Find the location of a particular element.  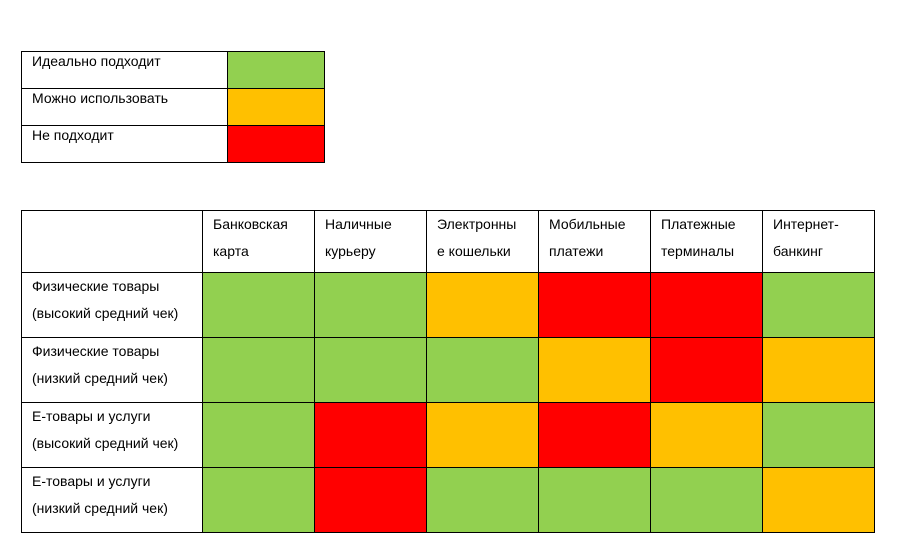

corner-cell is located at coordinates (112, 241).